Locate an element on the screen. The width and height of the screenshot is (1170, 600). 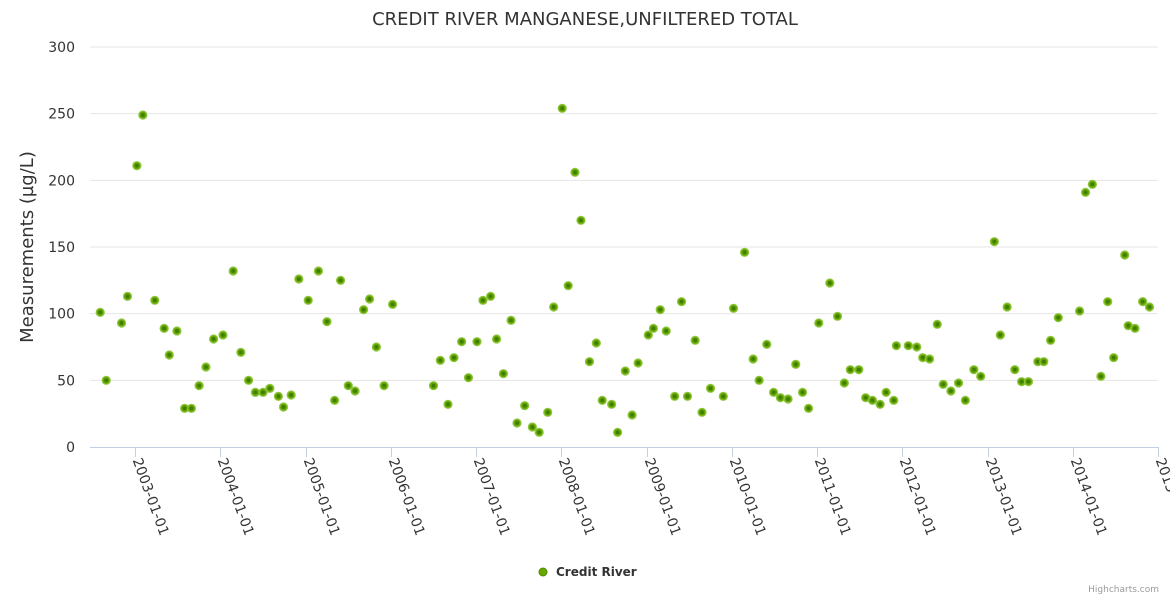
x-tick-label: 2014-01-01 is located at coordinates (1088, 497).